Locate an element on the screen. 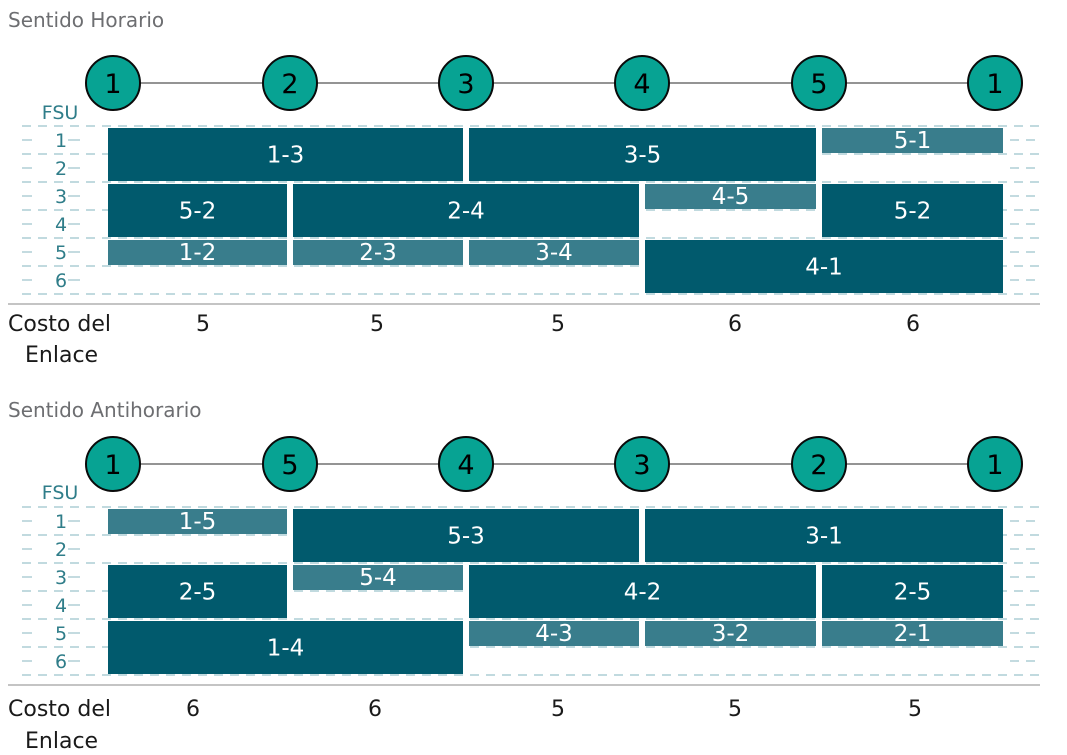 The height and width of the screenshot is (755, 1067). block-label: 1-2 is located at coordinates (198, 253).